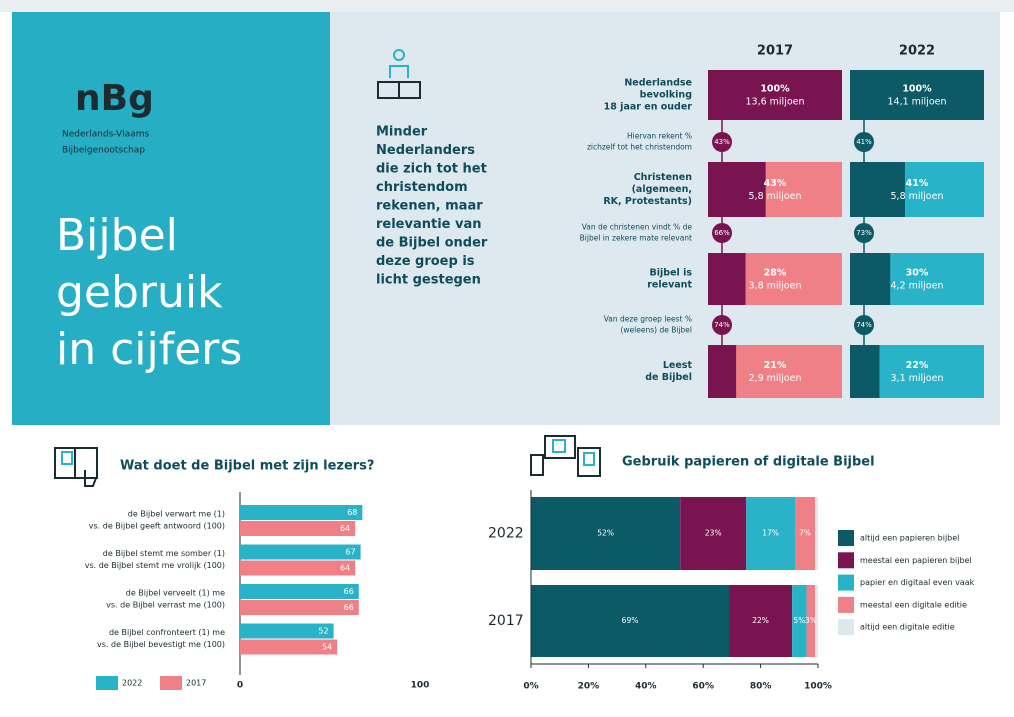 This screenshot has height=717, width=1014. Describe the element at coordinates (402, 132) in the screenshot. I see `summary-line: Minder` at that location.